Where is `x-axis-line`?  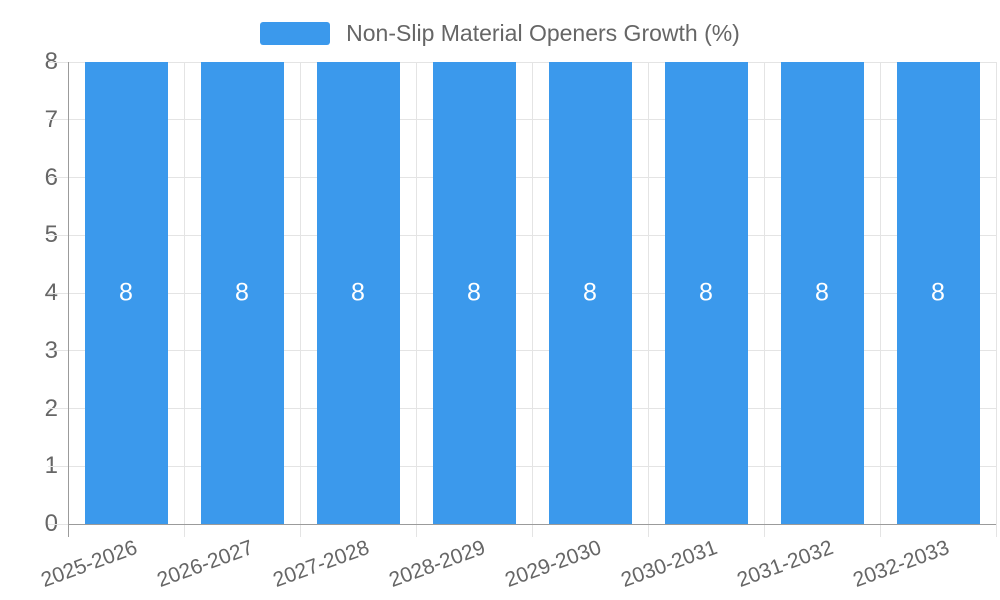
x-axis-line is located at coordinates (532, 524).